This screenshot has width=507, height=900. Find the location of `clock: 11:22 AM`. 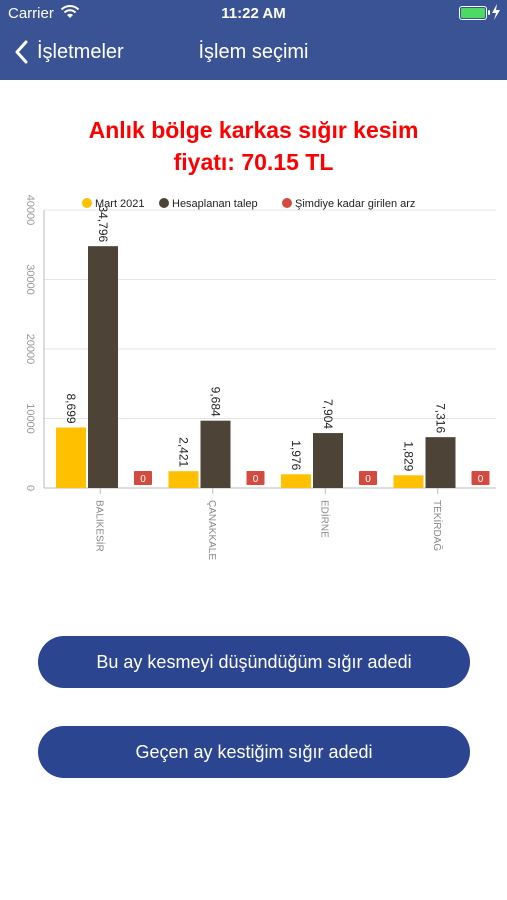

clock: 11:22 AM is located at coordinates (253, 13).